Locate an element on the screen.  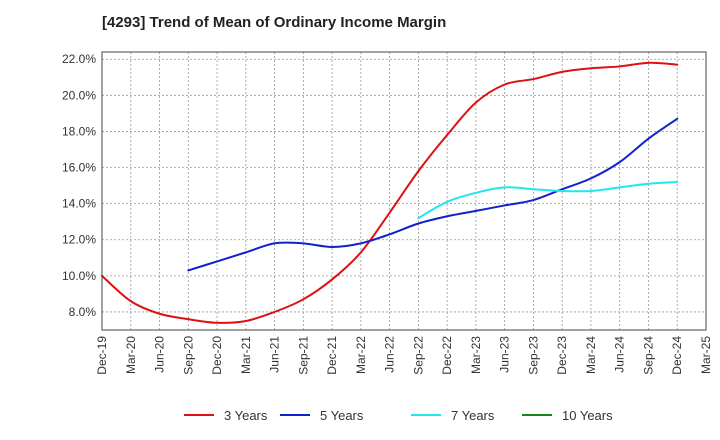
y-axis-ticks: 8.0% 10.0% 12.0% 14.0% 16.0% 18.0% 20.0% 22.0% is located at coordinates (79, 185).